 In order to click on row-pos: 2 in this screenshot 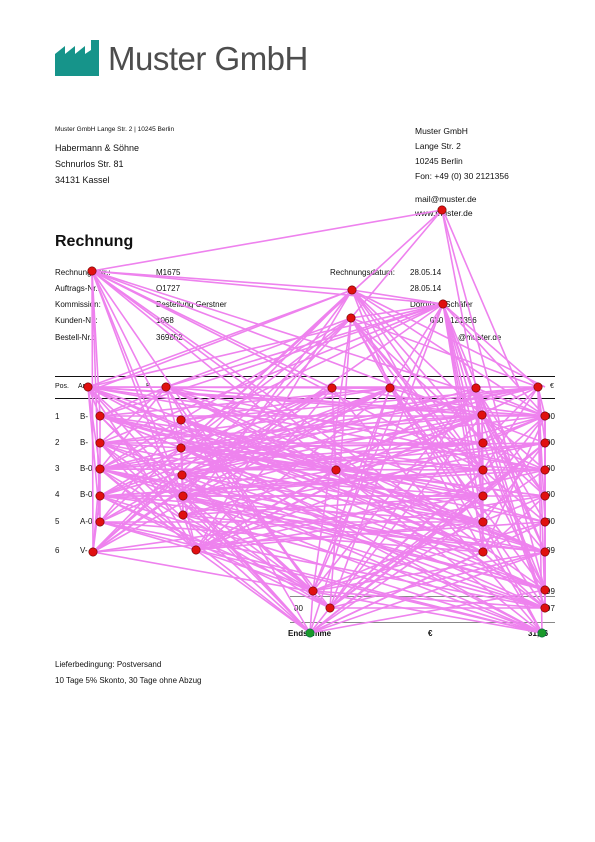, I will do `click(57, 442)`.